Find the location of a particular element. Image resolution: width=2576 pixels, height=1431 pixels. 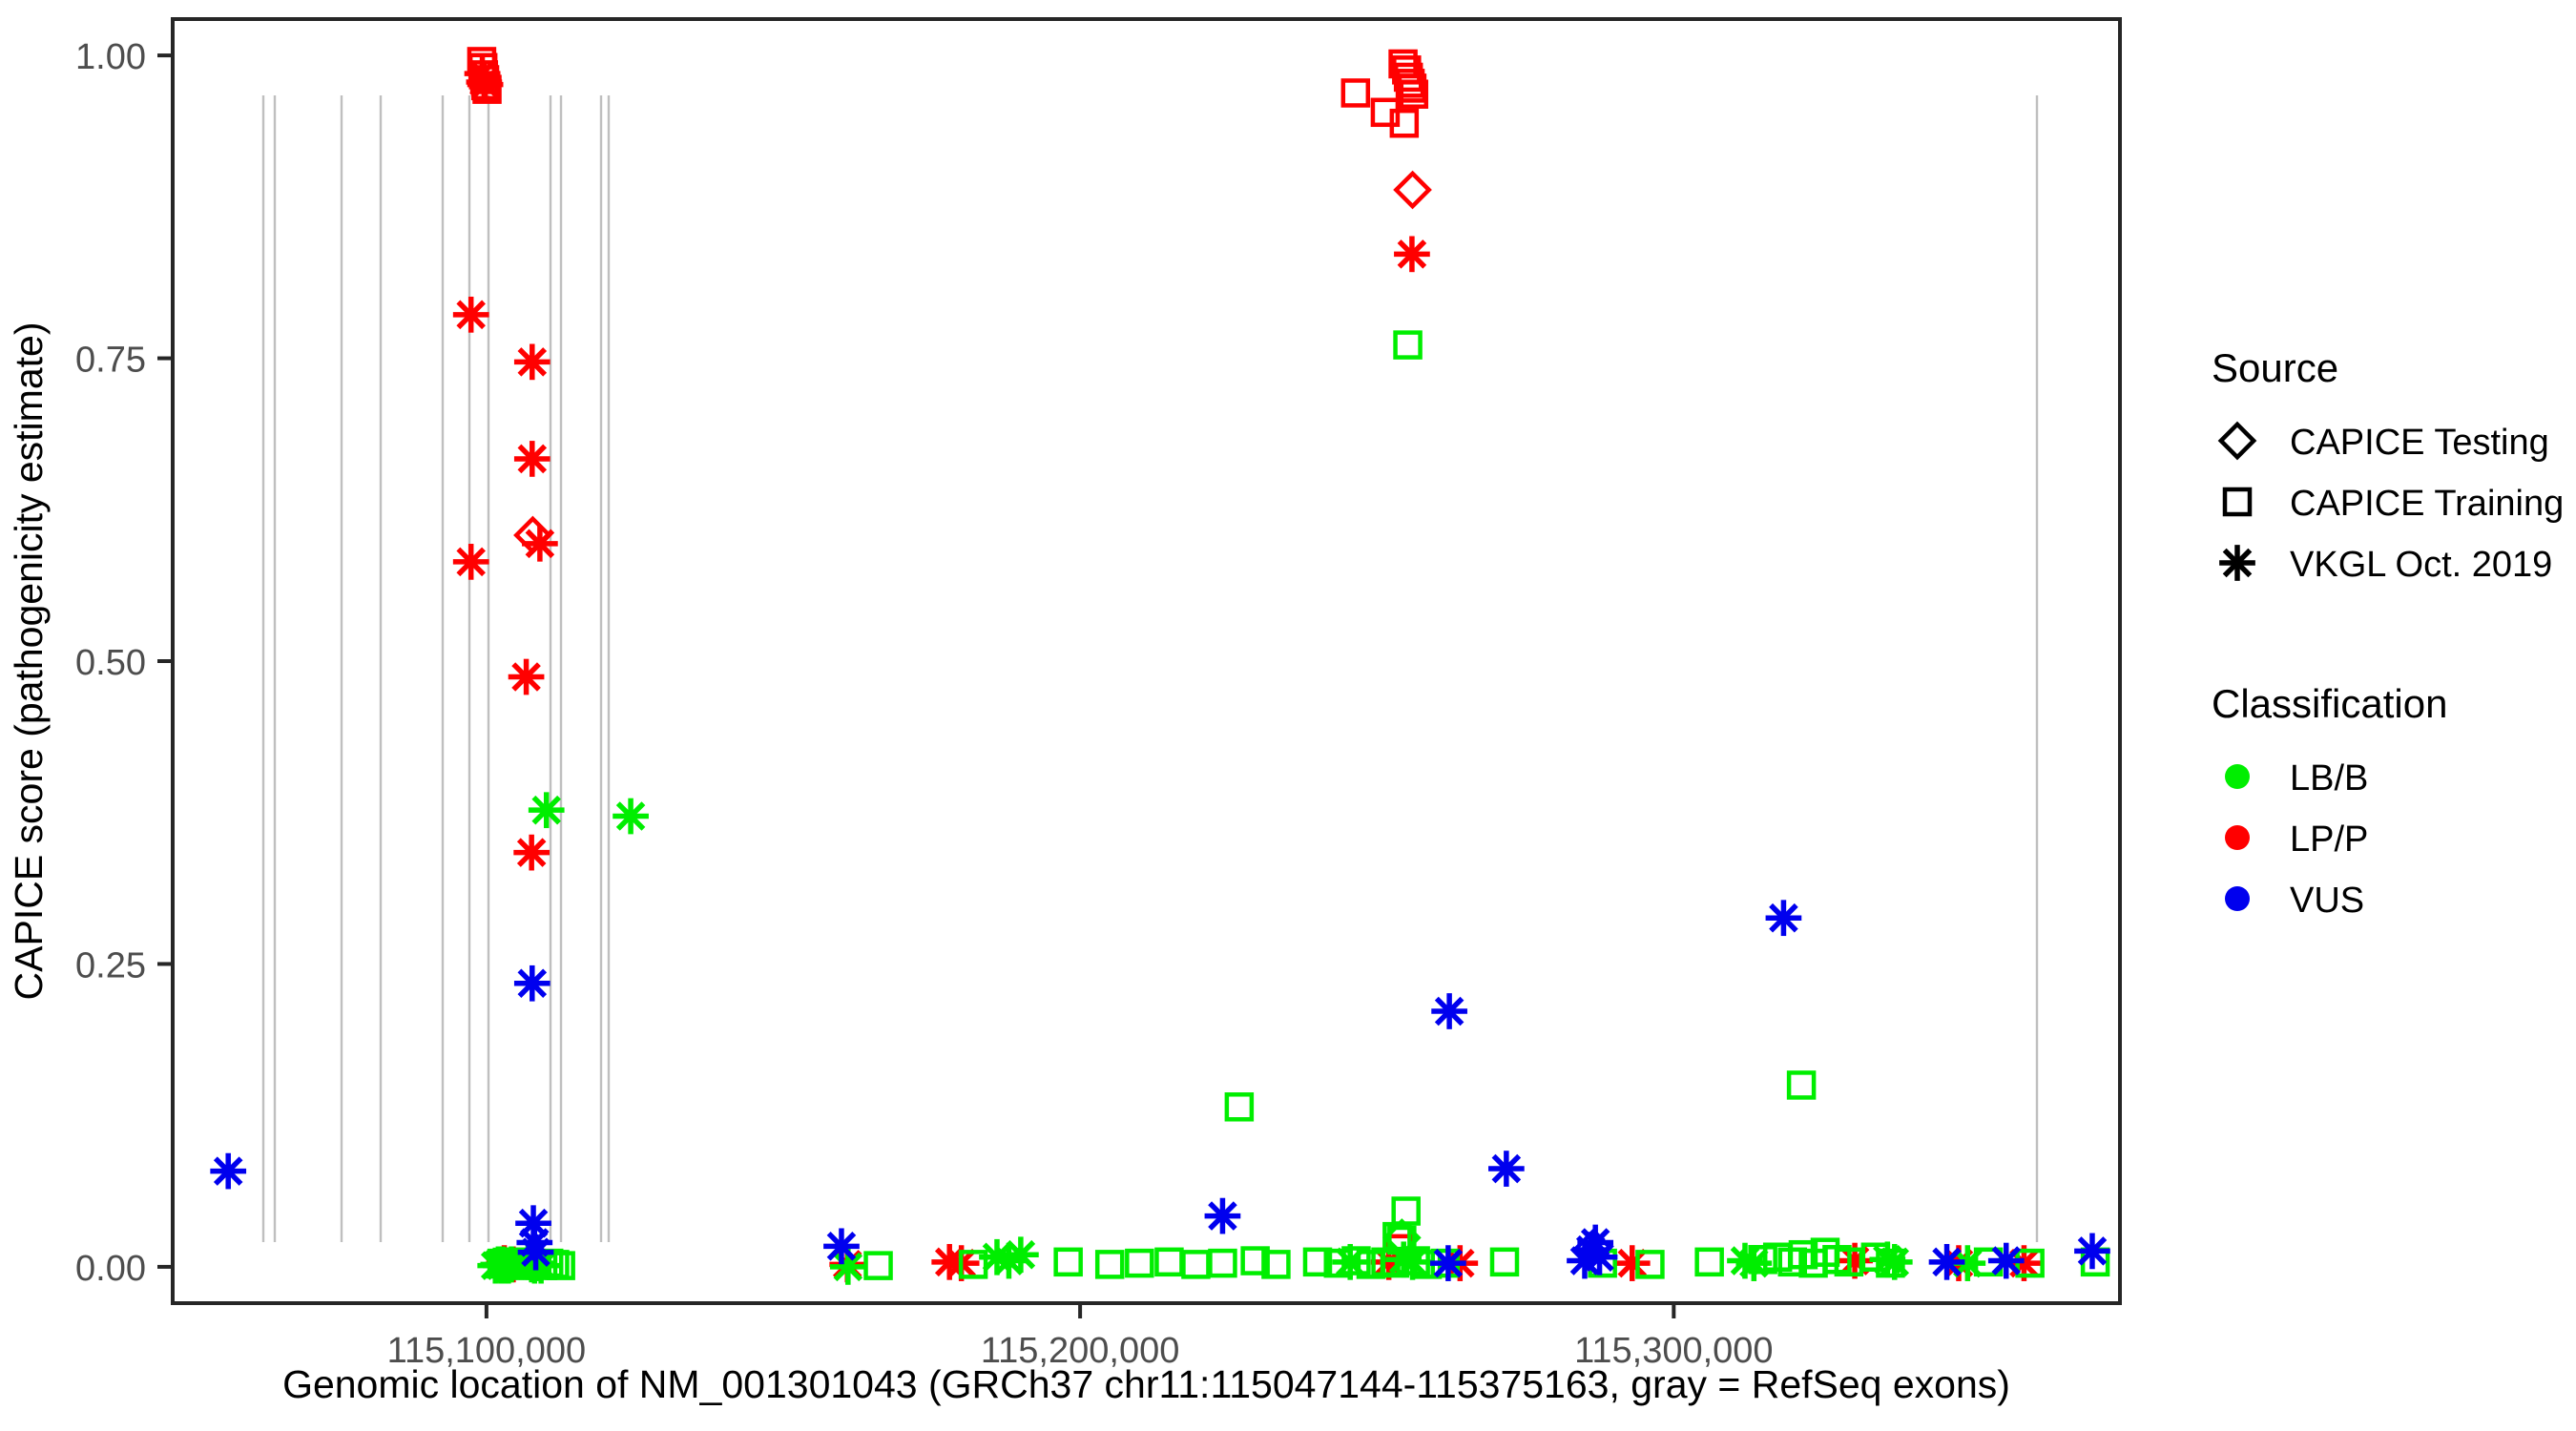

x-tick-label-0: 115,100,000 is located at coordinates (487, 1351).